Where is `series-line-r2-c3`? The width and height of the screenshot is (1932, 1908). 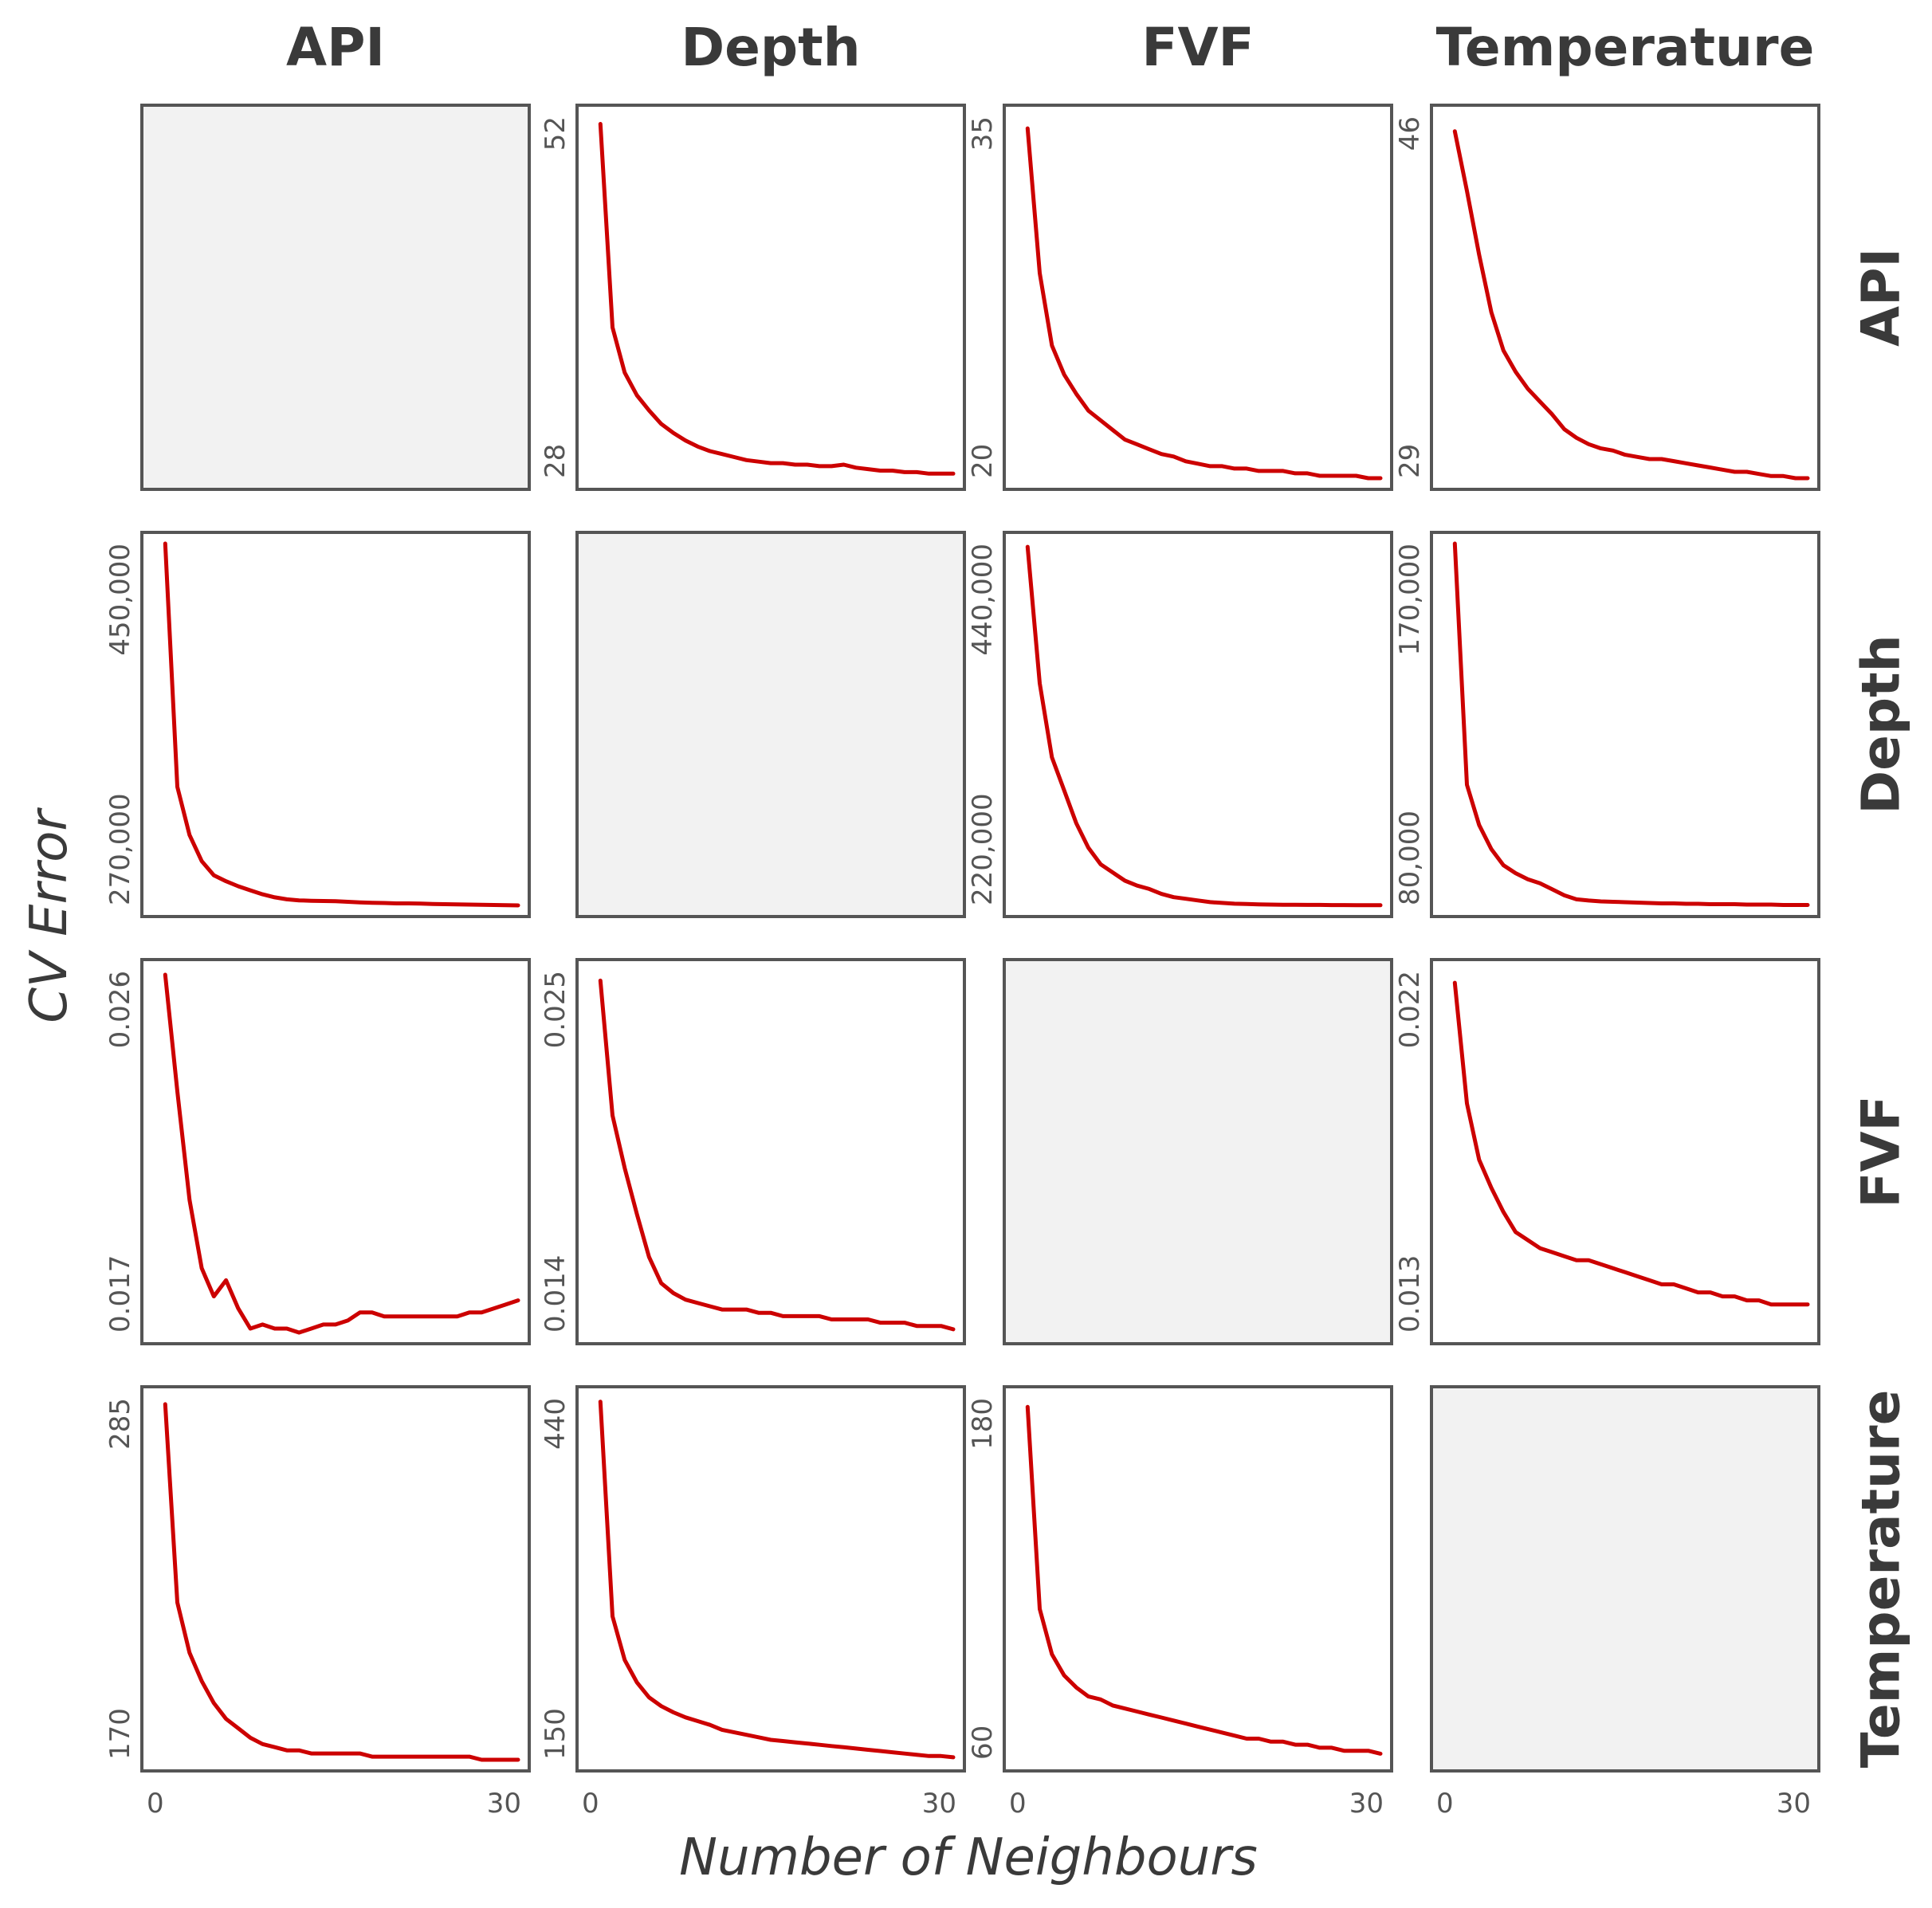
series-line-r2-c3 is located at coordinates (1631, 1143).